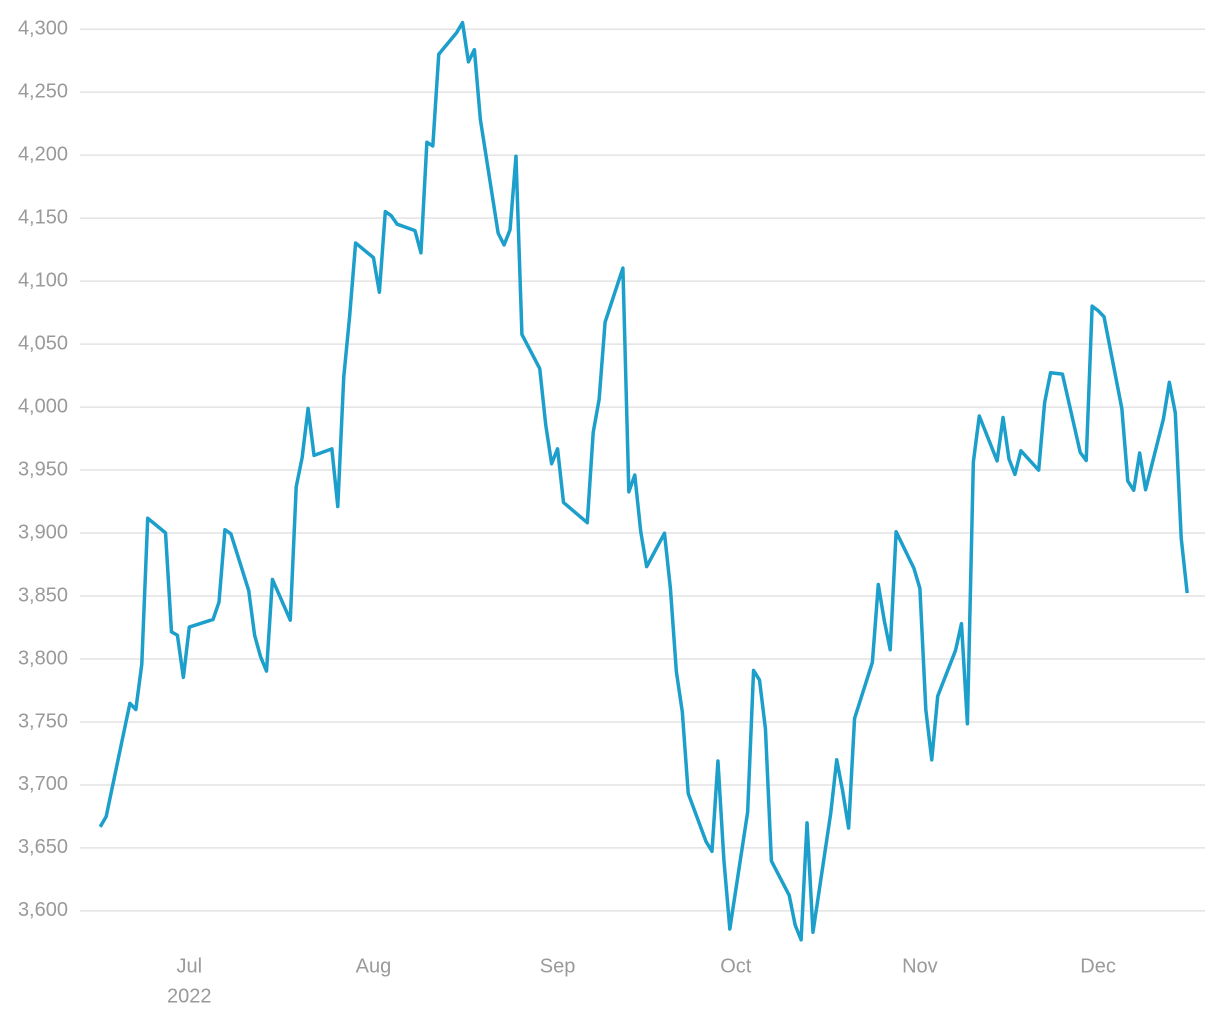  I want to click on y-tick-label: 3,950, so click(43, 469).